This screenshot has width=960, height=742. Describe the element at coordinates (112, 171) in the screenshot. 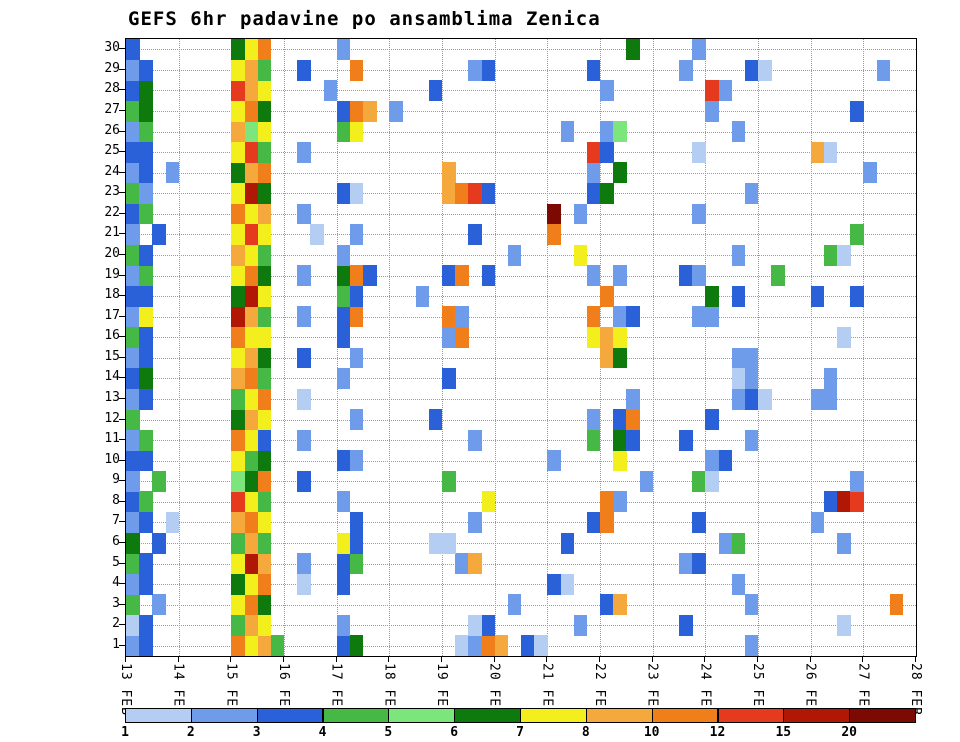

I see `y-tick-label: 24` at that location.